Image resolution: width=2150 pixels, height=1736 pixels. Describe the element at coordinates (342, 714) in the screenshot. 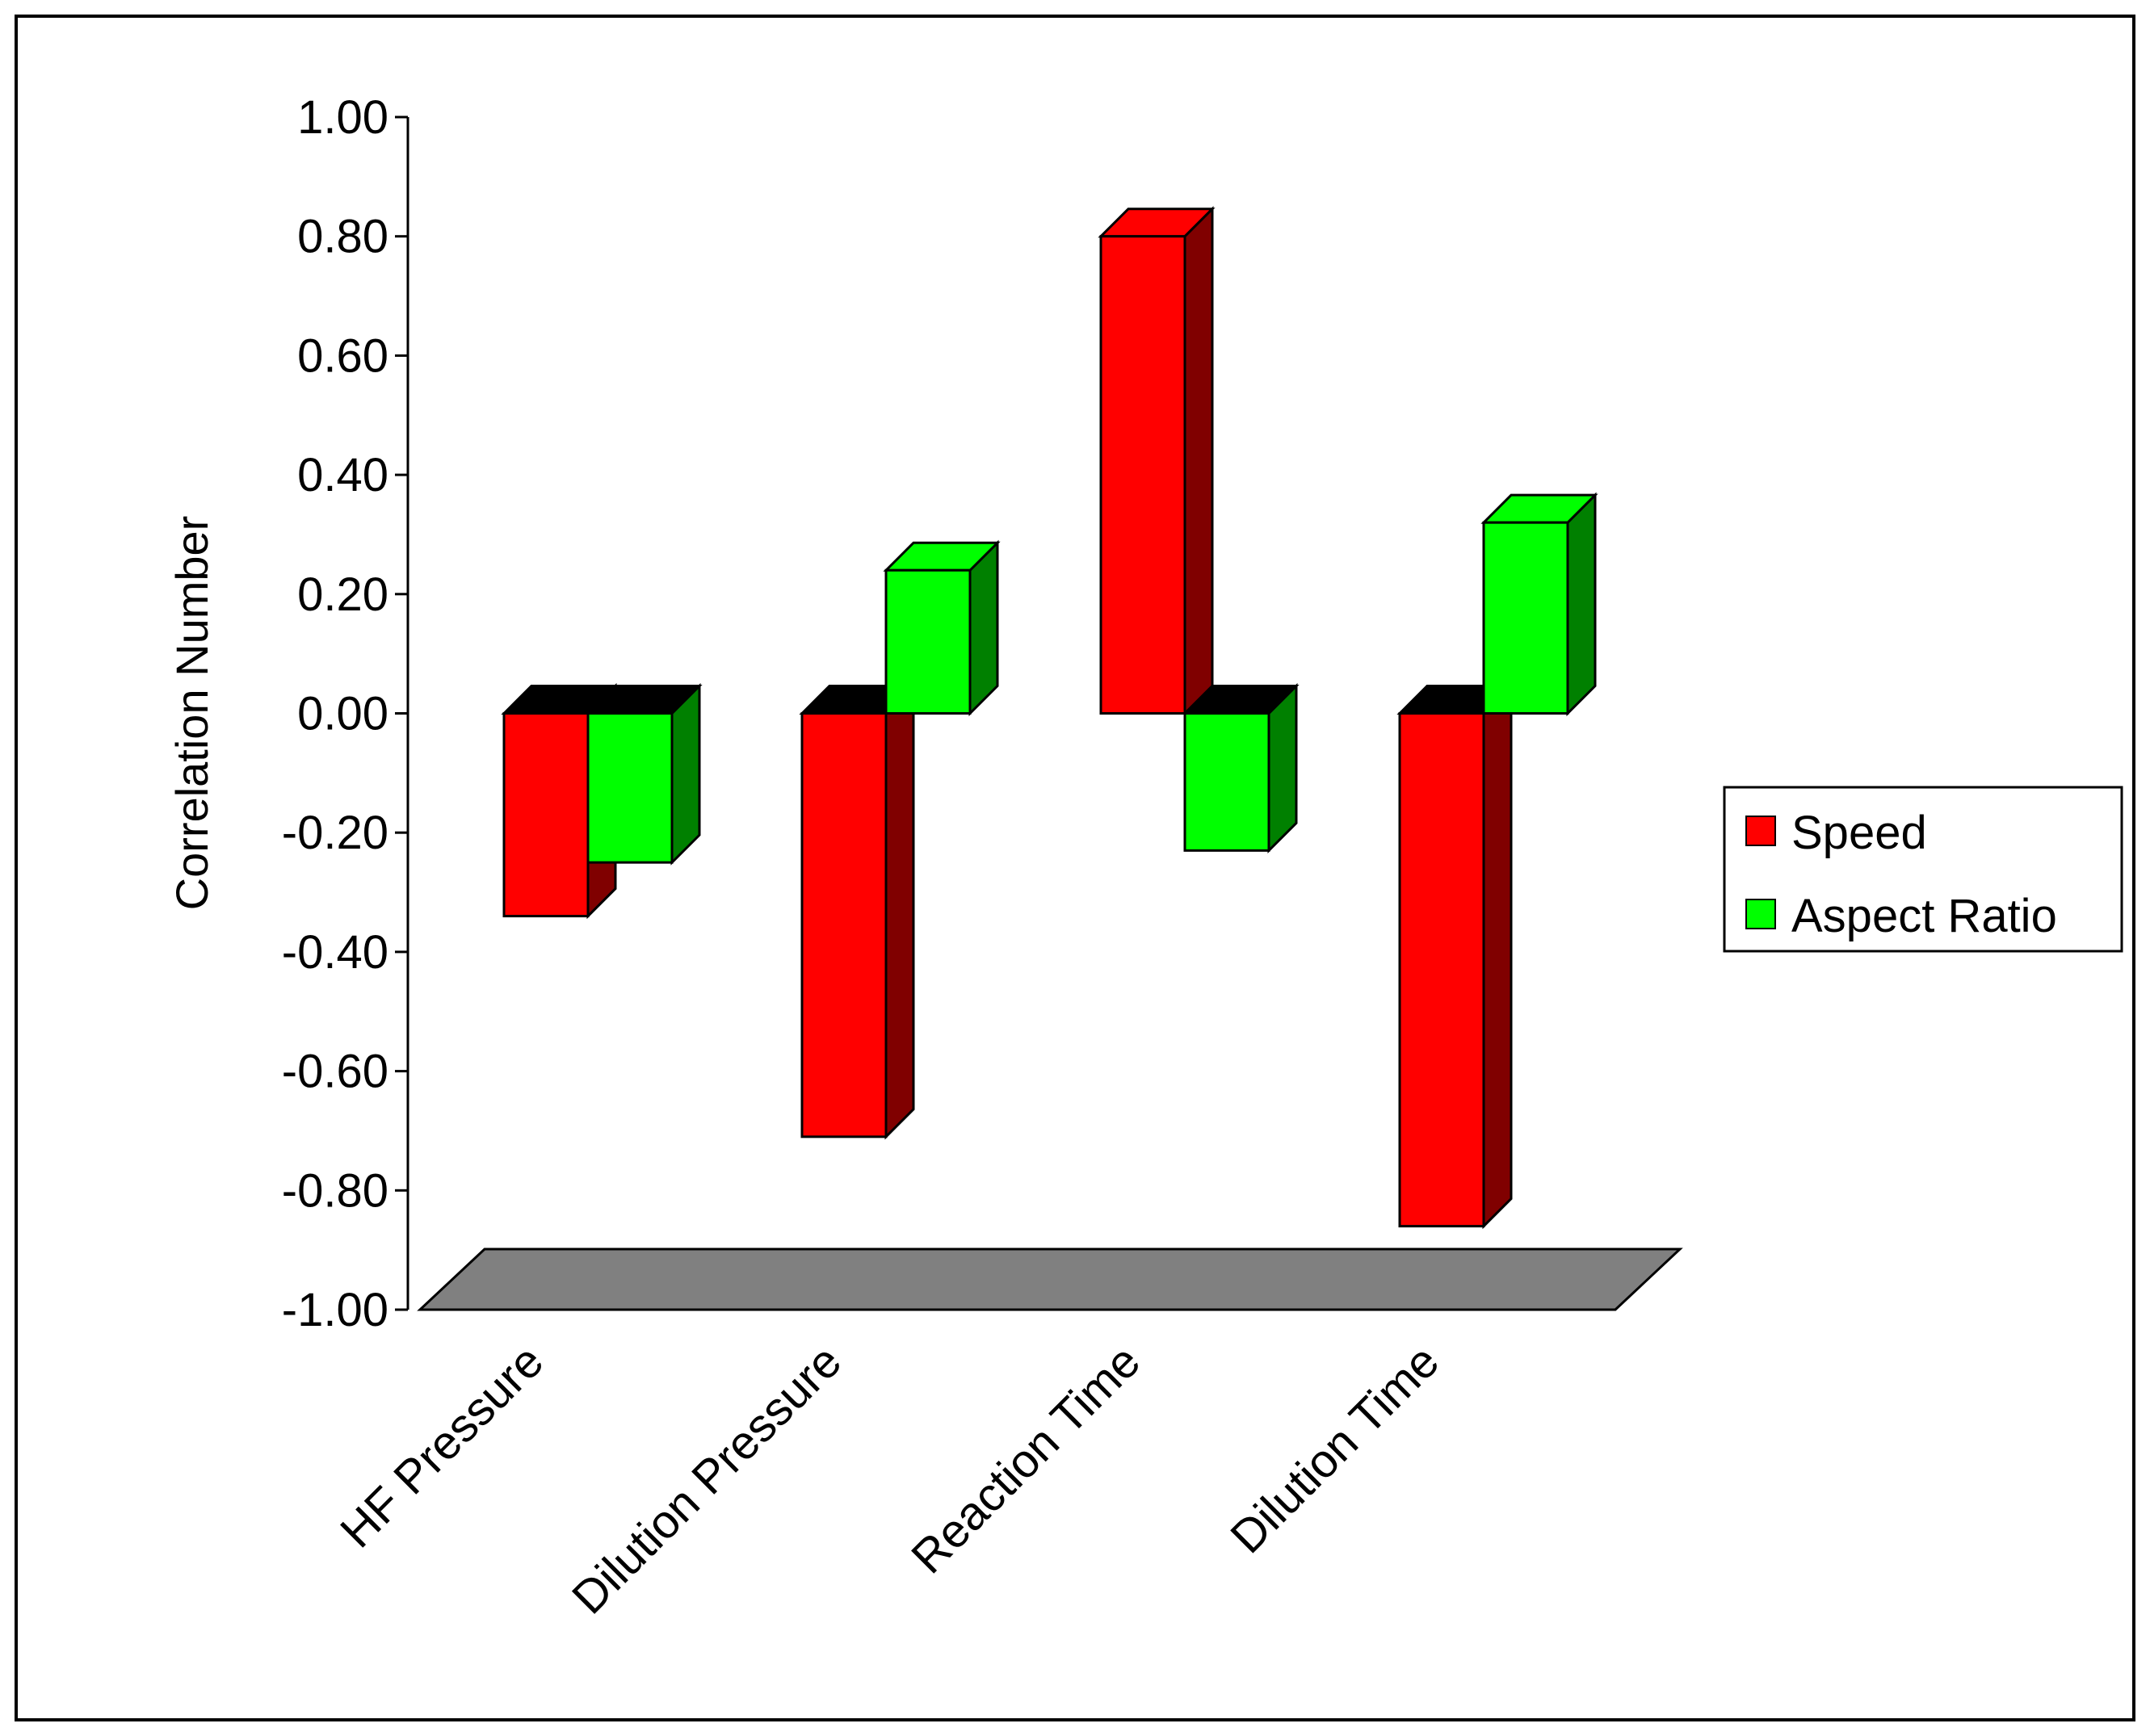

I see `y-tick-label: 0.00` at that location.